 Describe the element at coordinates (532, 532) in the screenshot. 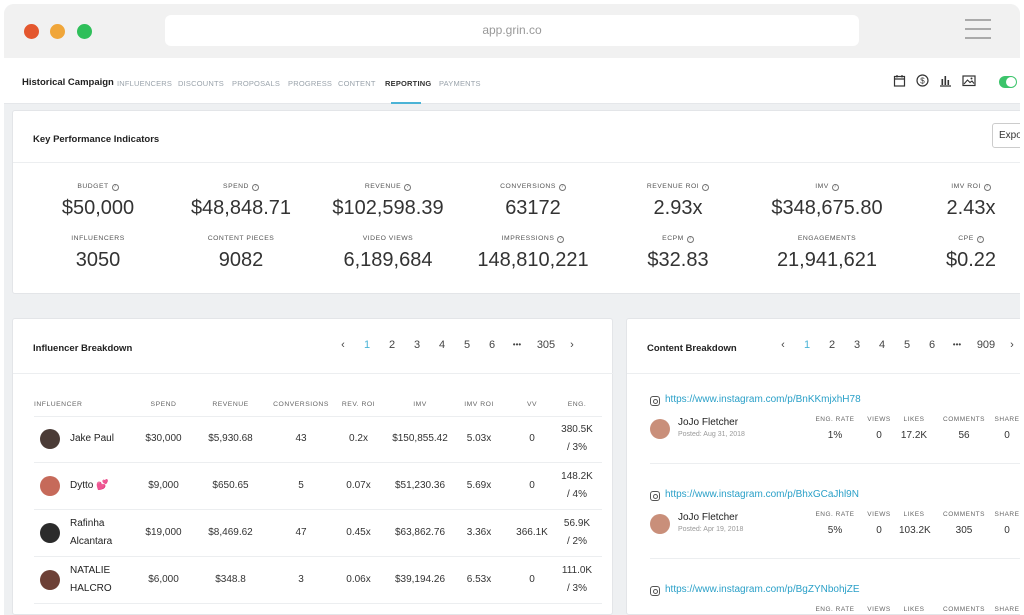

I see `cell-vv: 366.1K` at that location.